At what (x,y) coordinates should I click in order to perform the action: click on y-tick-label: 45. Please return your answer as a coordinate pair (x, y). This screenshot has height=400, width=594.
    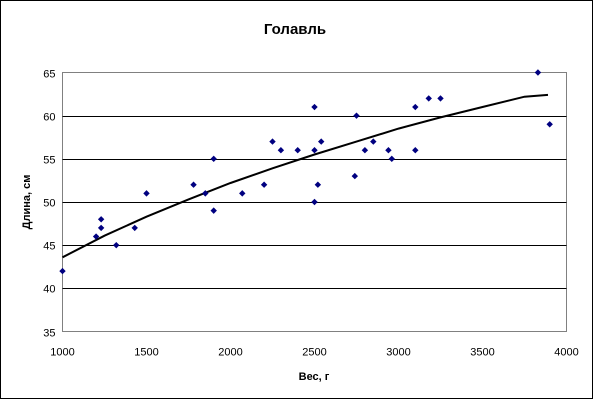
    Looking at the image, I should click on (49, 247).